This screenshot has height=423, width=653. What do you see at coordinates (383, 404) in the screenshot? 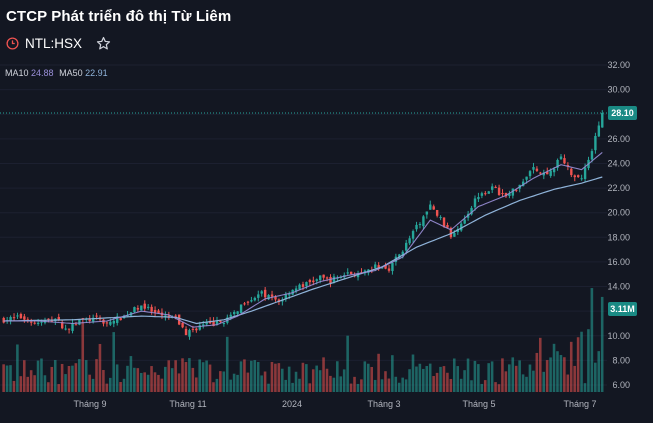
I see `x-tick-label: Tháng 3` at bounding box center [383, 404].